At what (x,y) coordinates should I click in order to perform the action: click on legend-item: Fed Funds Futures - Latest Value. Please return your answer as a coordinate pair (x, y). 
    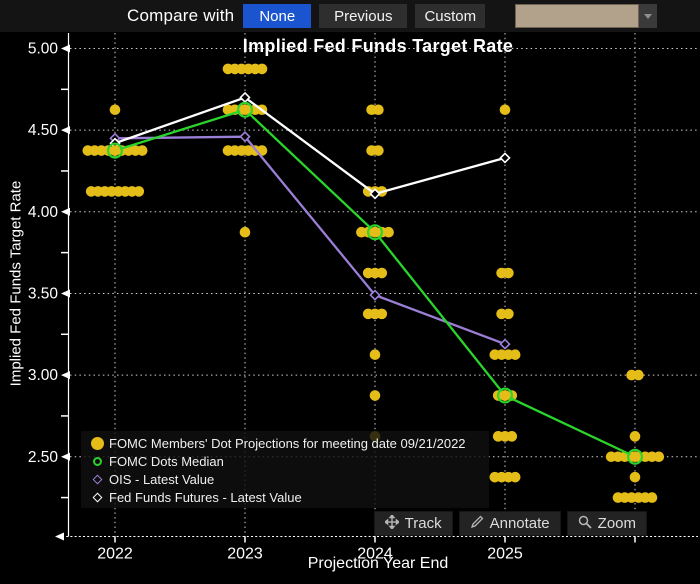
    Looking at the image, I should click on (285, 497).